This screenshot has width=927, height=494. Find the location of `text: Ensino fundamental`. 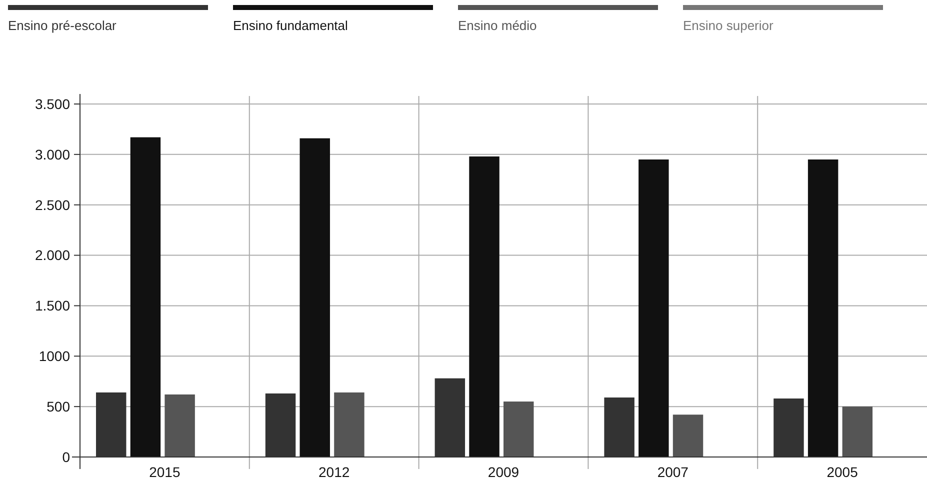

text: Ensino fundamental is located at coordinates (290, 25).